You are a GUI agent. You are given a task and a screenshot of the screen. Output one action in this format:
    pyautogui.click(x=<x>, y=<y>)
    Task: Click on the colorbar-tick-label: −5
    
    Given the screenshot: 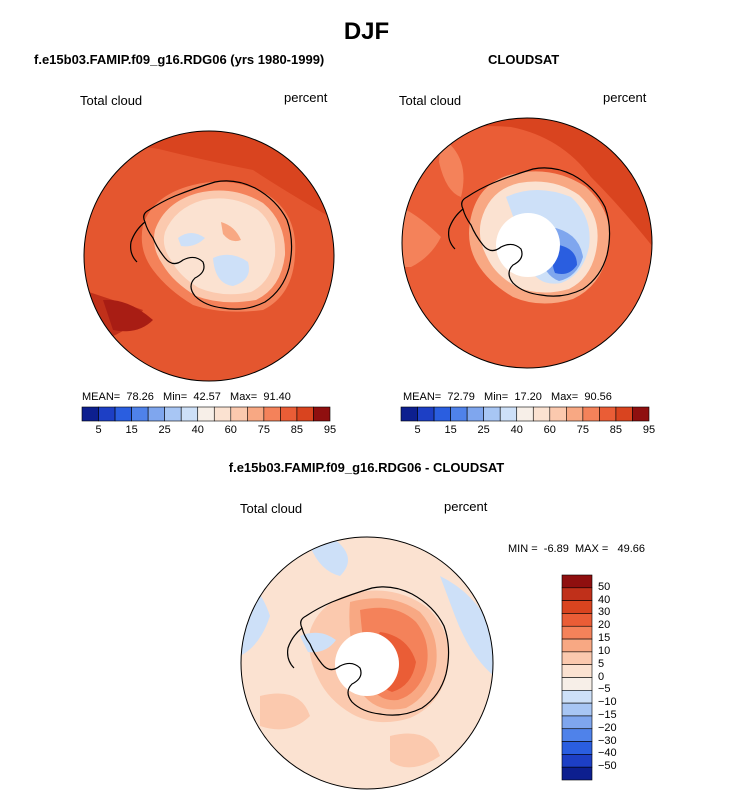 What is the action you would take?
    pyautogui.click(x=604, y=689)
    